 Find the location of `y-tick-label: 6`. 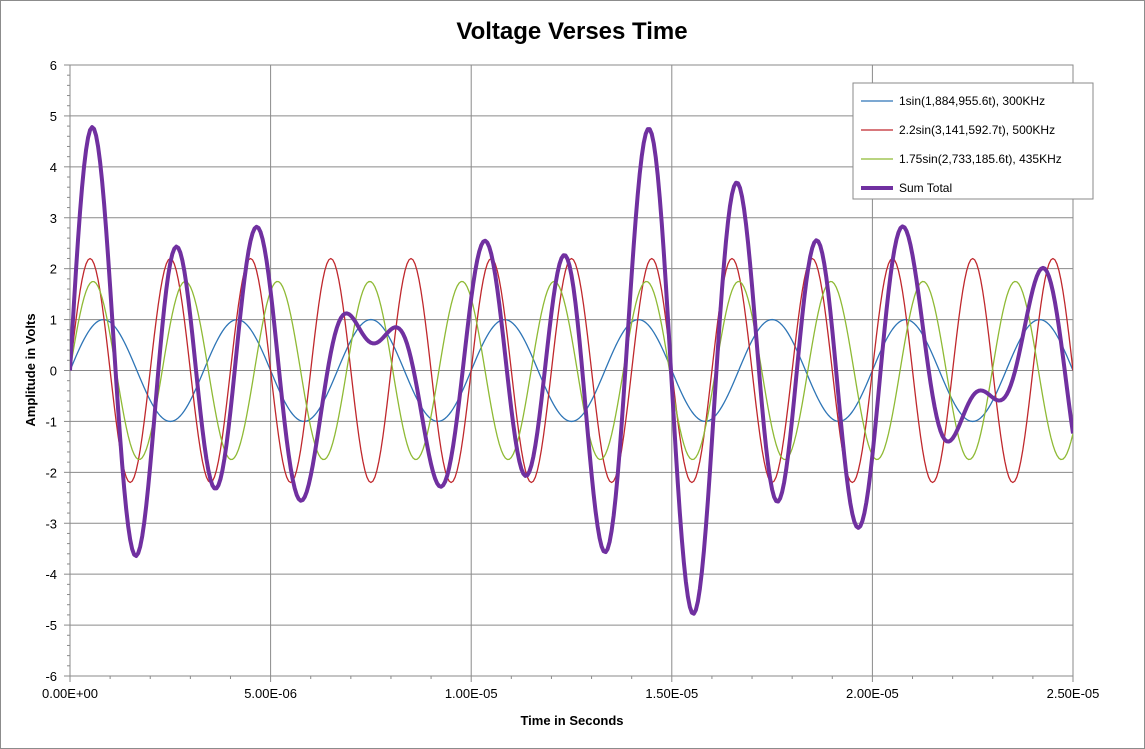

y-tick-label: 6 is located at coordinates (53, 65).